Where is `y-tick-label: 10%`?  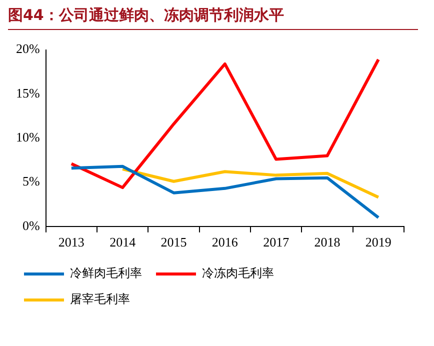
y-tick-label: 10% is located at coordinates (28, 137).